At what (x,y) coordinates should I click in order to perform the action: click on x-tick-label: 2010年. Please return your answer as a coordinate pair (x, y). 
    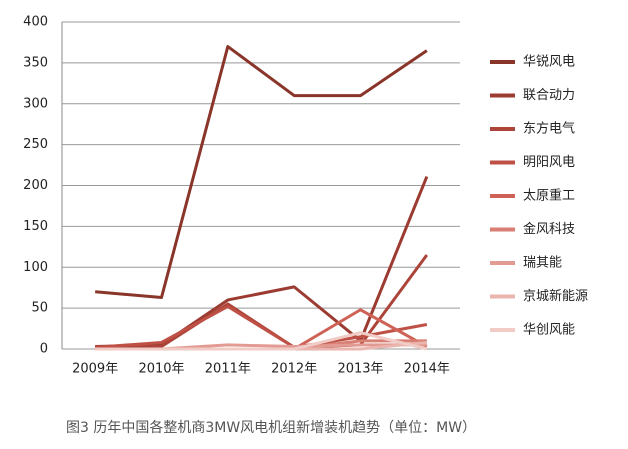
    Looking at the image, I should click on (161, 369).